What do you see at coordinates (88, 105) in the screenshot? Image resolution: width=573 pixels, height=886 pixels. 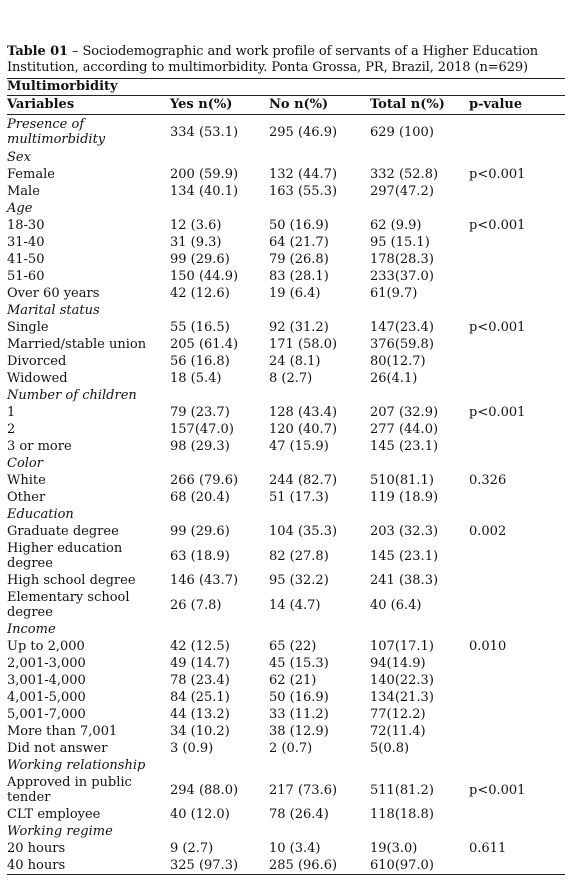 I see `header-variables: Variables` at bounding box center [88, 105].